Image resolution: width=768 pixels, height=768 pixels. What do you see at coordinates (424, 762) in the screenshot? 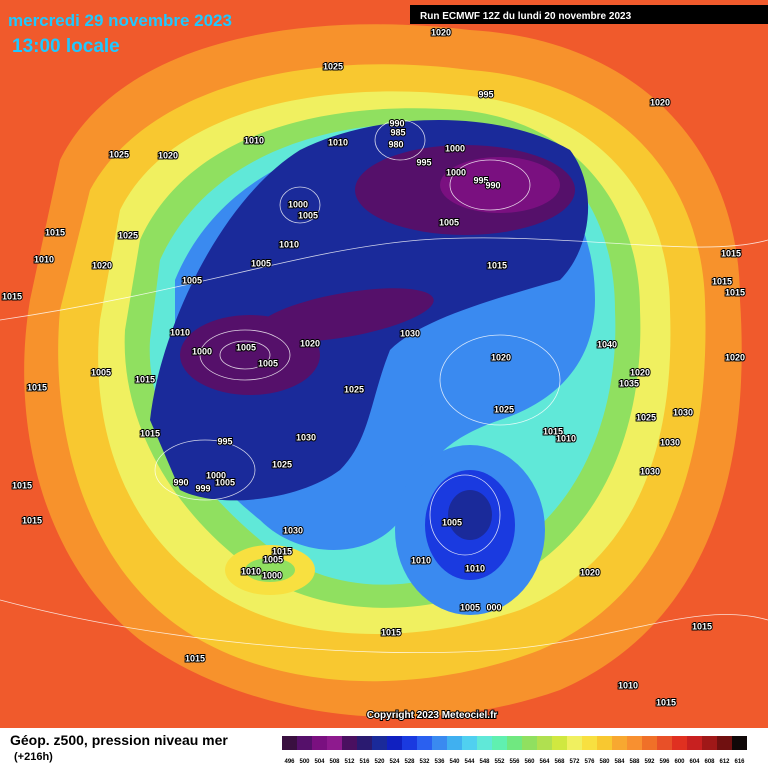
I see `colorbar-label: 532` at bounding box center [424, 762].